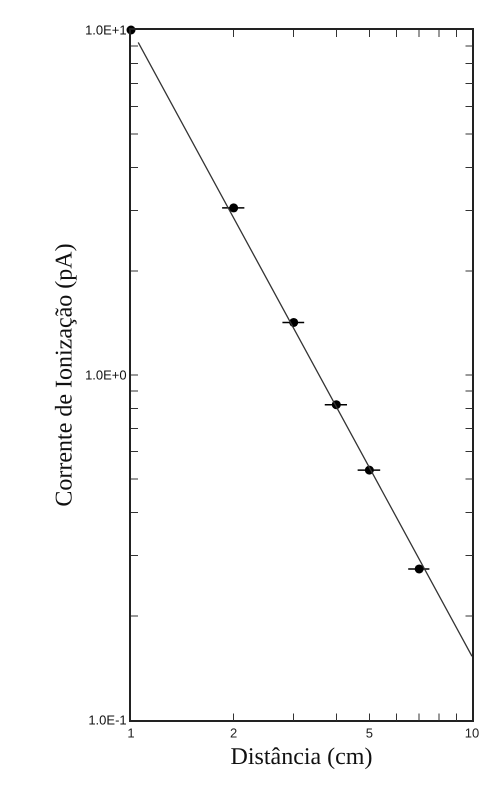  I want to click on y-axis-title: Corrente de Ionização (pA), so click(65, 375).